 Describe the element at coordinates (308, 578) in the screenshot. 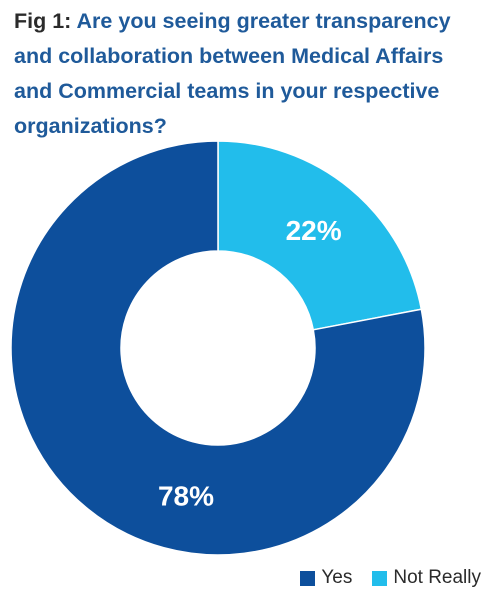

I see `legend-swatch-yes` at that location.